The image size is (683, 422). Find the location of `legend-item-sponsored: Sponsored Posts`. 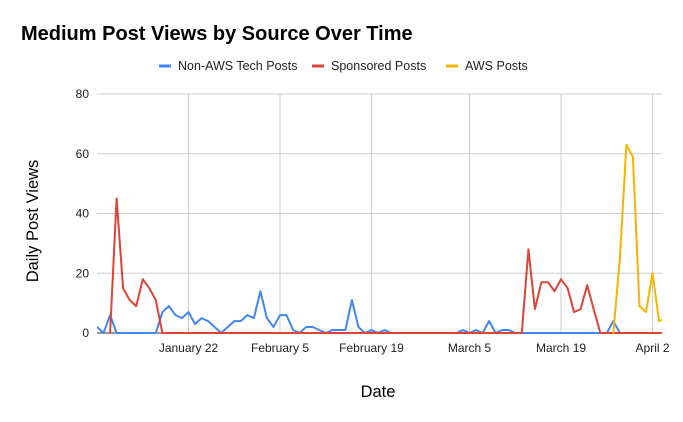

legend-item-sponsored: Sponsored Posts is located at coordinates (369, 66).